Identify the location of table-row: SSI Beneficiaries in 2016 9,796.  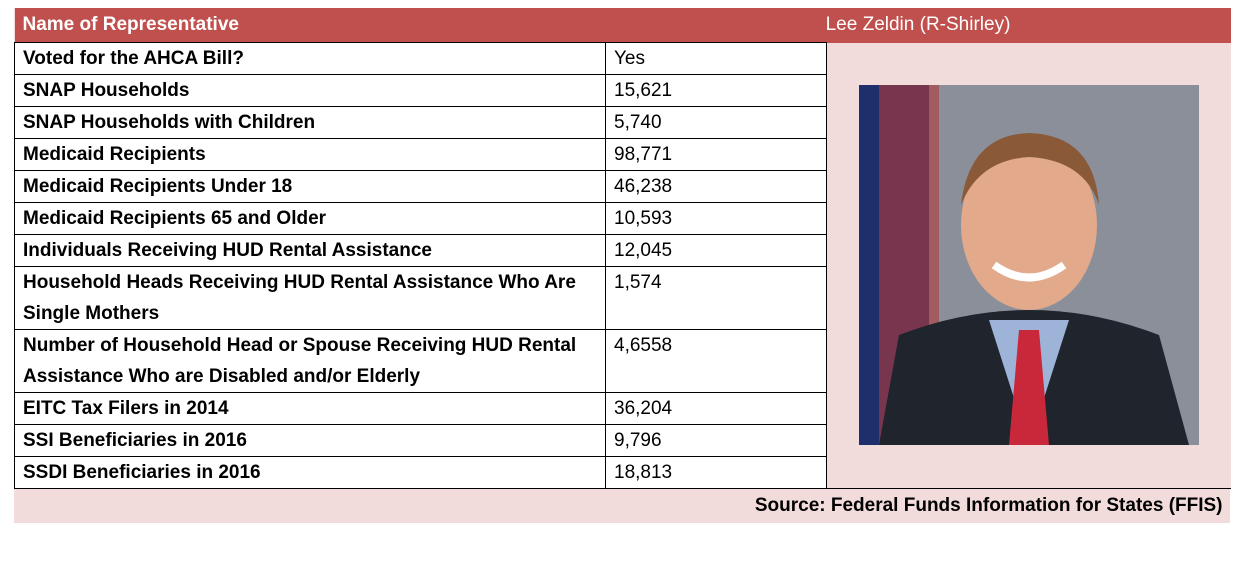
(622, 440).